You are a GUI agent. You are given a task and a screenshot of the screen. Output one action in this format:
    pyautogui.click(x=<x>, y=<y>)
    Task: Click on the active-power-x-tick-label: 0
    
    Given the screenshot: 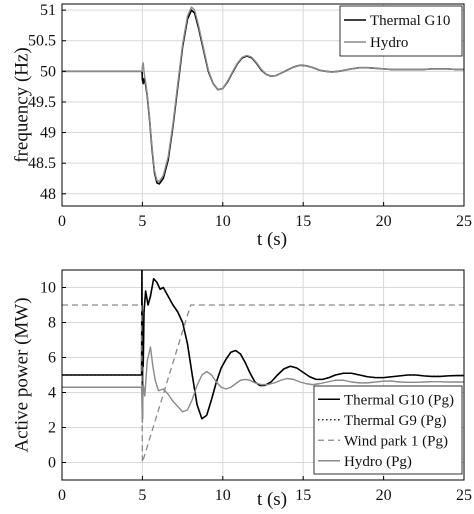 What is the action you would take?
    pyautogui.click(x=62, y=495)
    